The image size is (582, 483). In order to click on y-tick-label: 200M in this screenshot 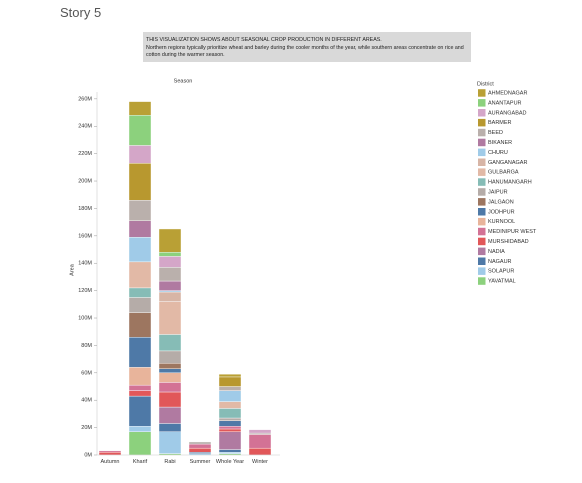, I will do `click(85, 181)`.